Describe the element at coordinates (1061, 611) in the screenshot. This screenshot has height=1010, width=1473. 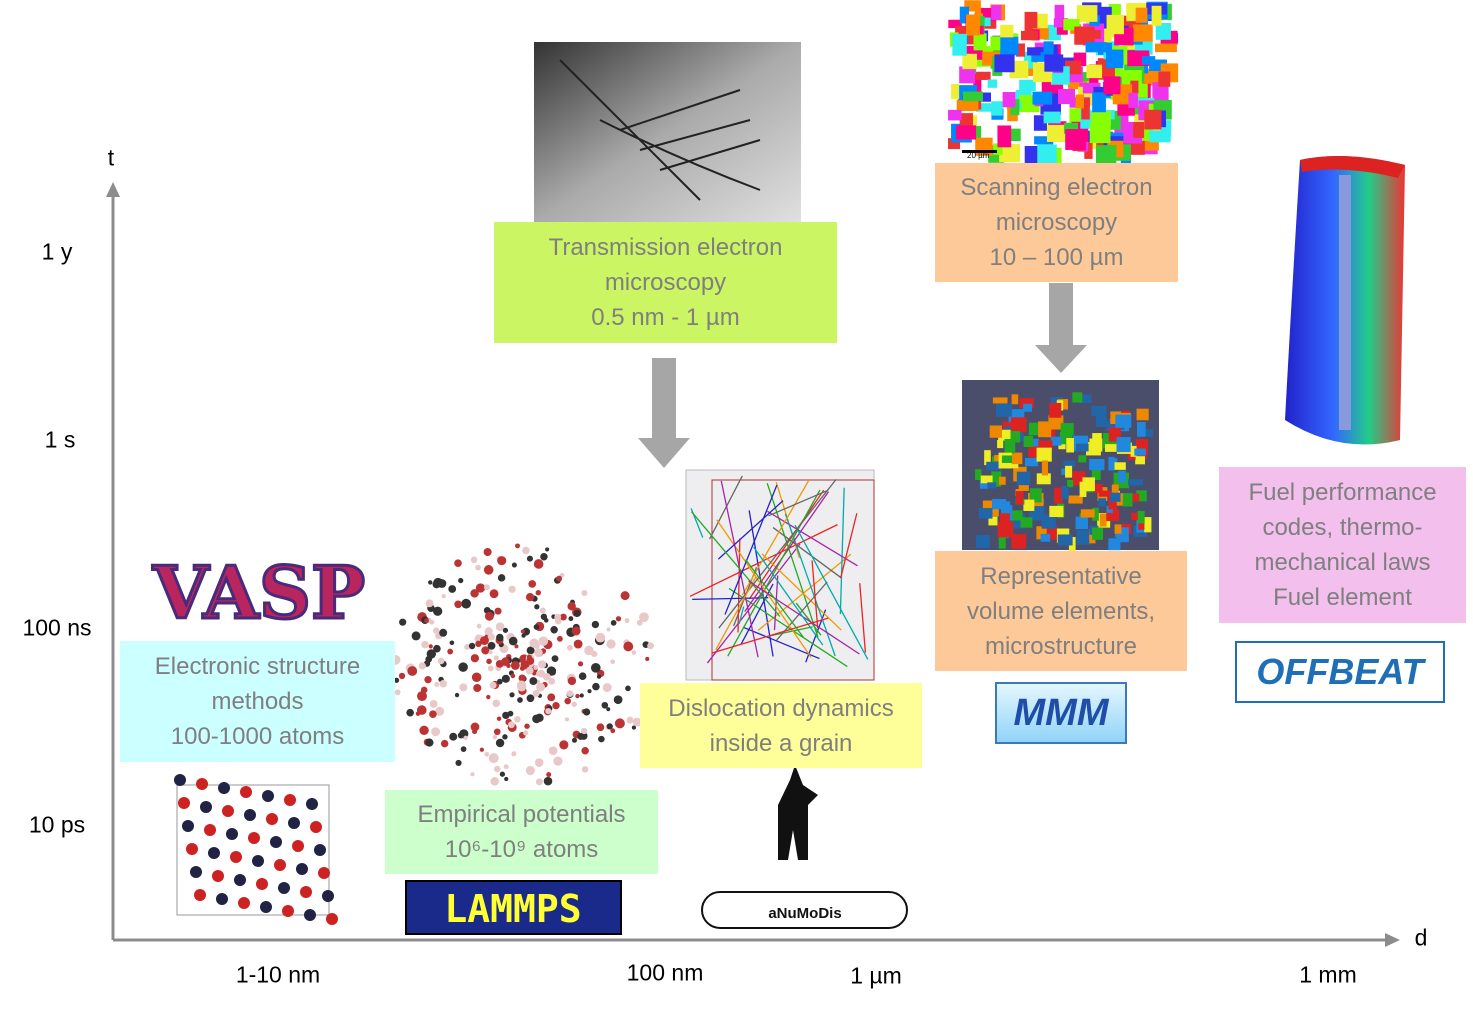
I see `box-line: volume elements,` at that location.